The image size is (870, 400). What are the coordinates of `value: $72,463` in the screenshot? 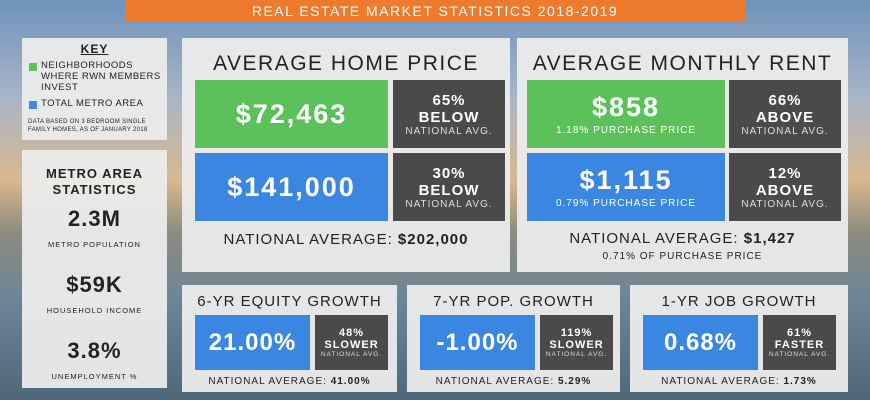 It's located at (291, 113).